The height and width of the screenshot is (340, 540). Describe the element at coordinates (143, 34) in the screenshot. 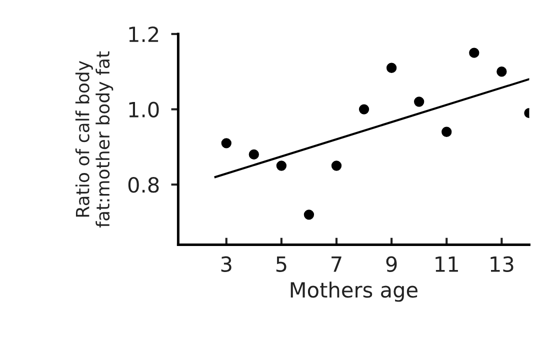

I see `y-tick-label: 1.2` at that location.